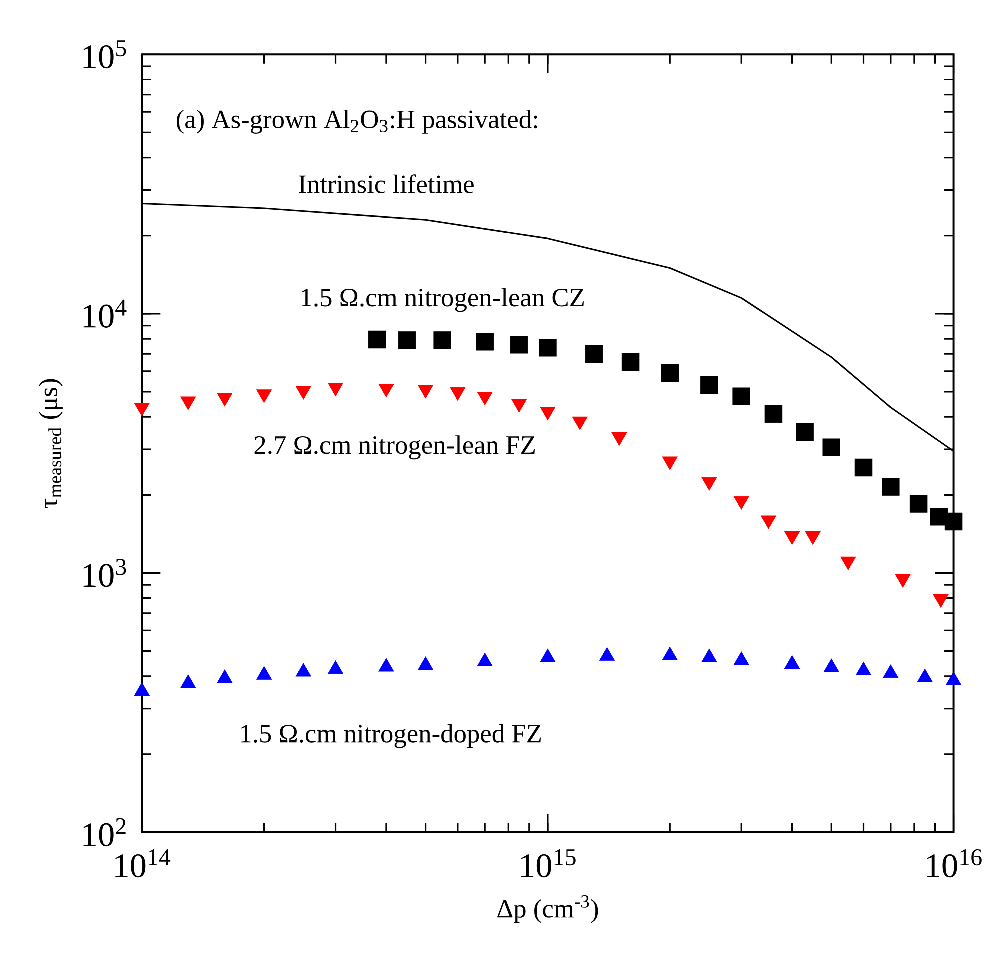 The height and width of the screenshot is (963, 992). Describe the element at coordinates (548, 864) in the screenshot. I see `x-tick-label: 10$^{15}$` at that location.